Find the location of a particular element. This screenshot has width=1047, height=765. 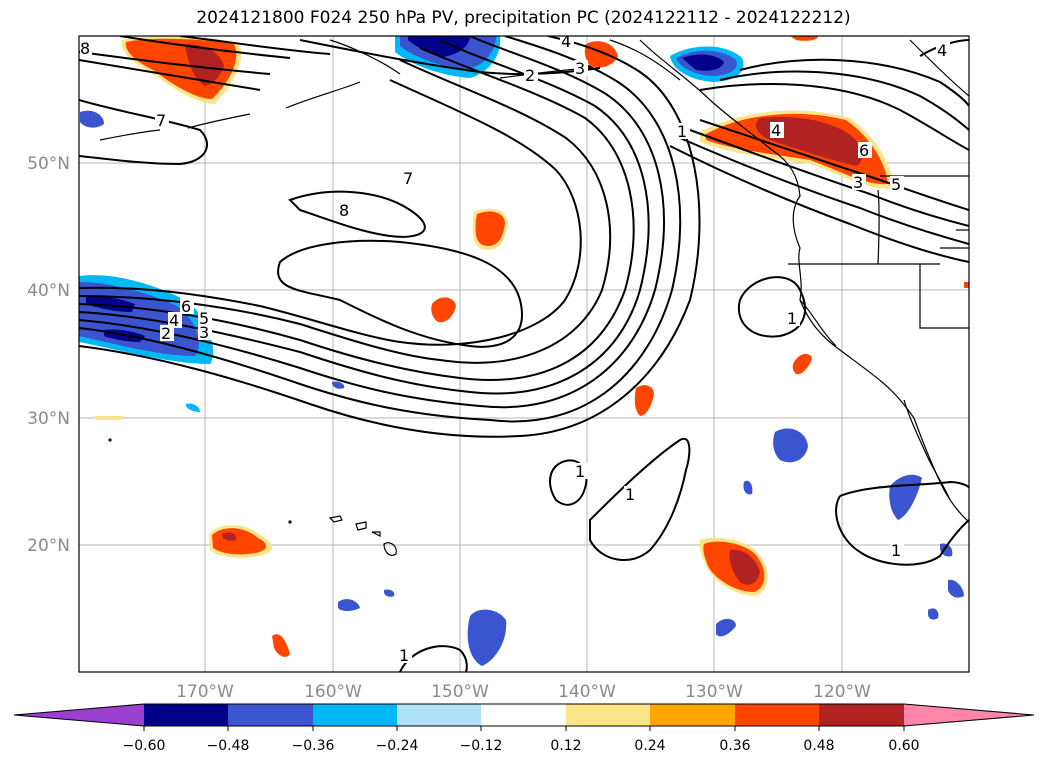

contour-label-7: 7 is located at coordinates (408, 178).